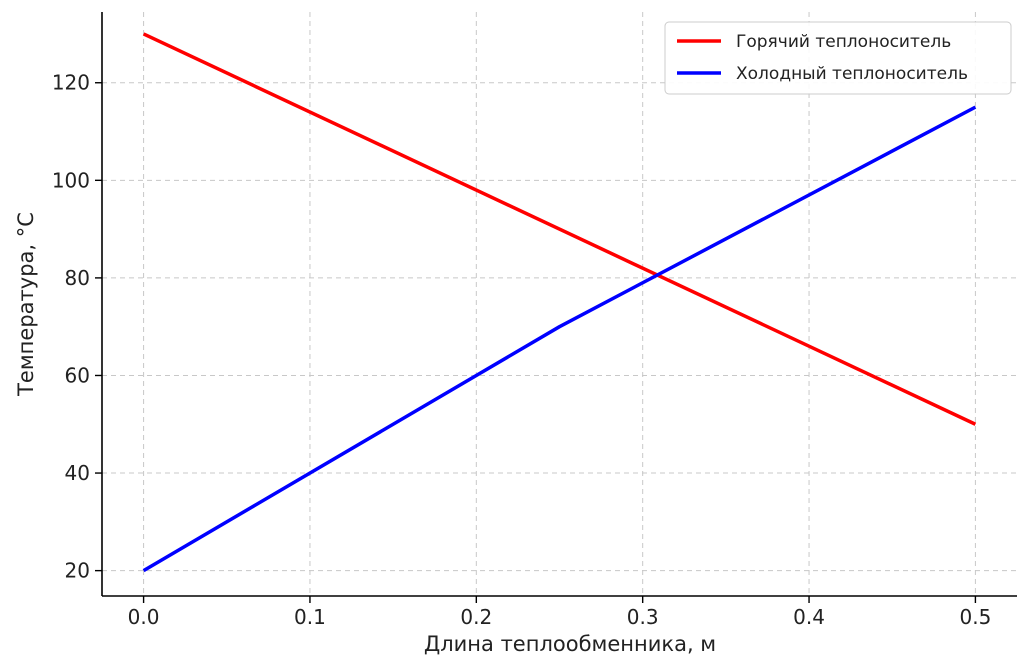  Describe the element at coordinates (71, 83) in the screenshot. I see `y-tick-label: 120` at that location.